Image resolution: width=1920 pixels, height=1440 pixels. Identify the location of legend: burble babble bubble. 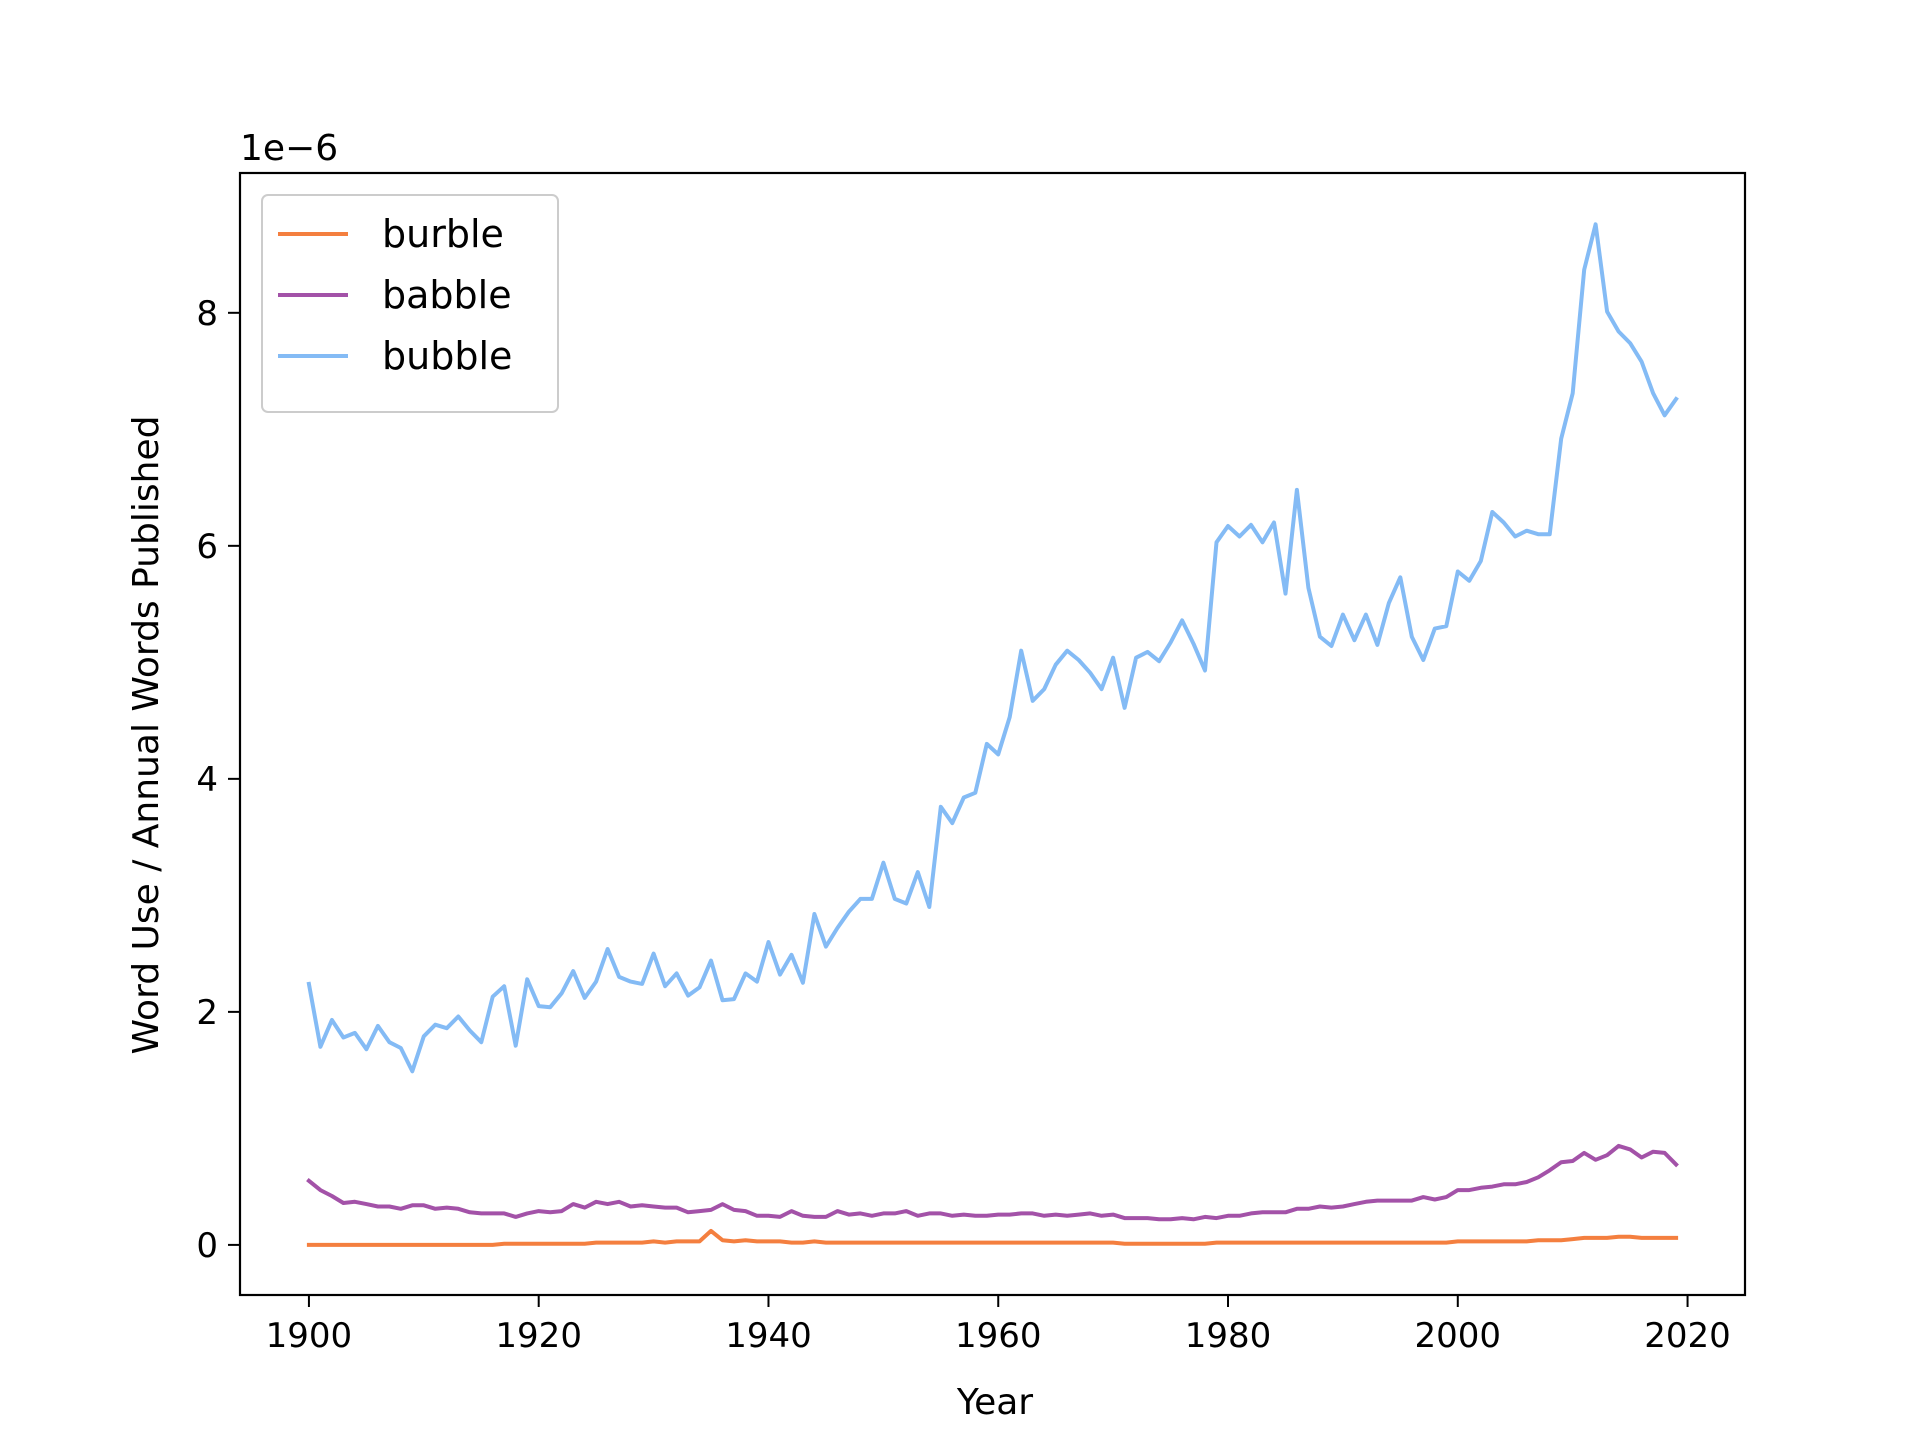
(410, 303).